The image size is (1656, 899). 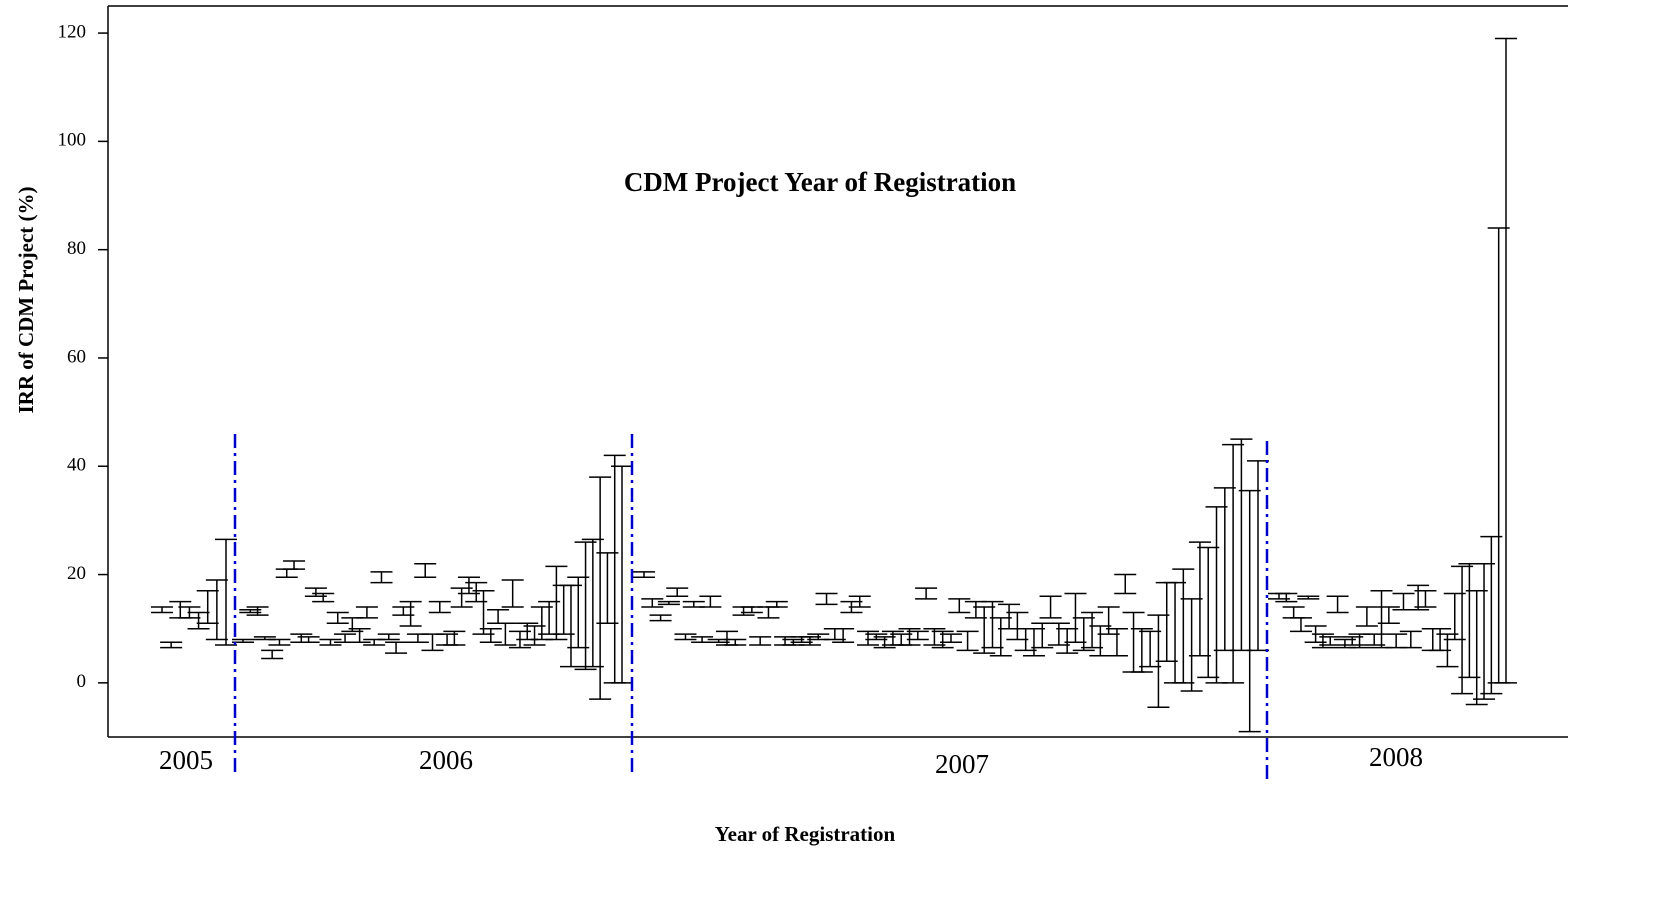 What do you see at coordinates (76, 248) in the screenshot?
I see `y-tick-label: 80` at bounding box center [76, 248].